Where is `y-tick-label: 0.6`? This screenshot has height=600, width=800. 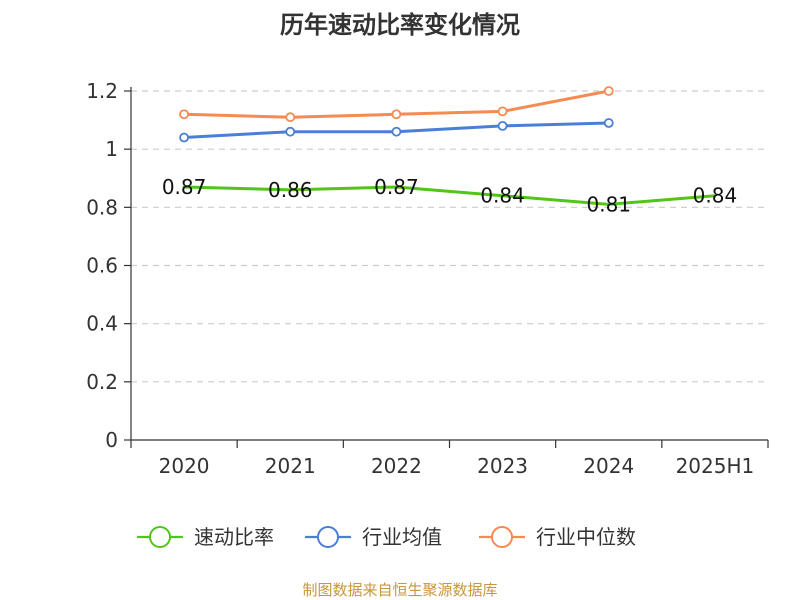
y-tick-label: 0.6 is located at coordinates (102, 266).